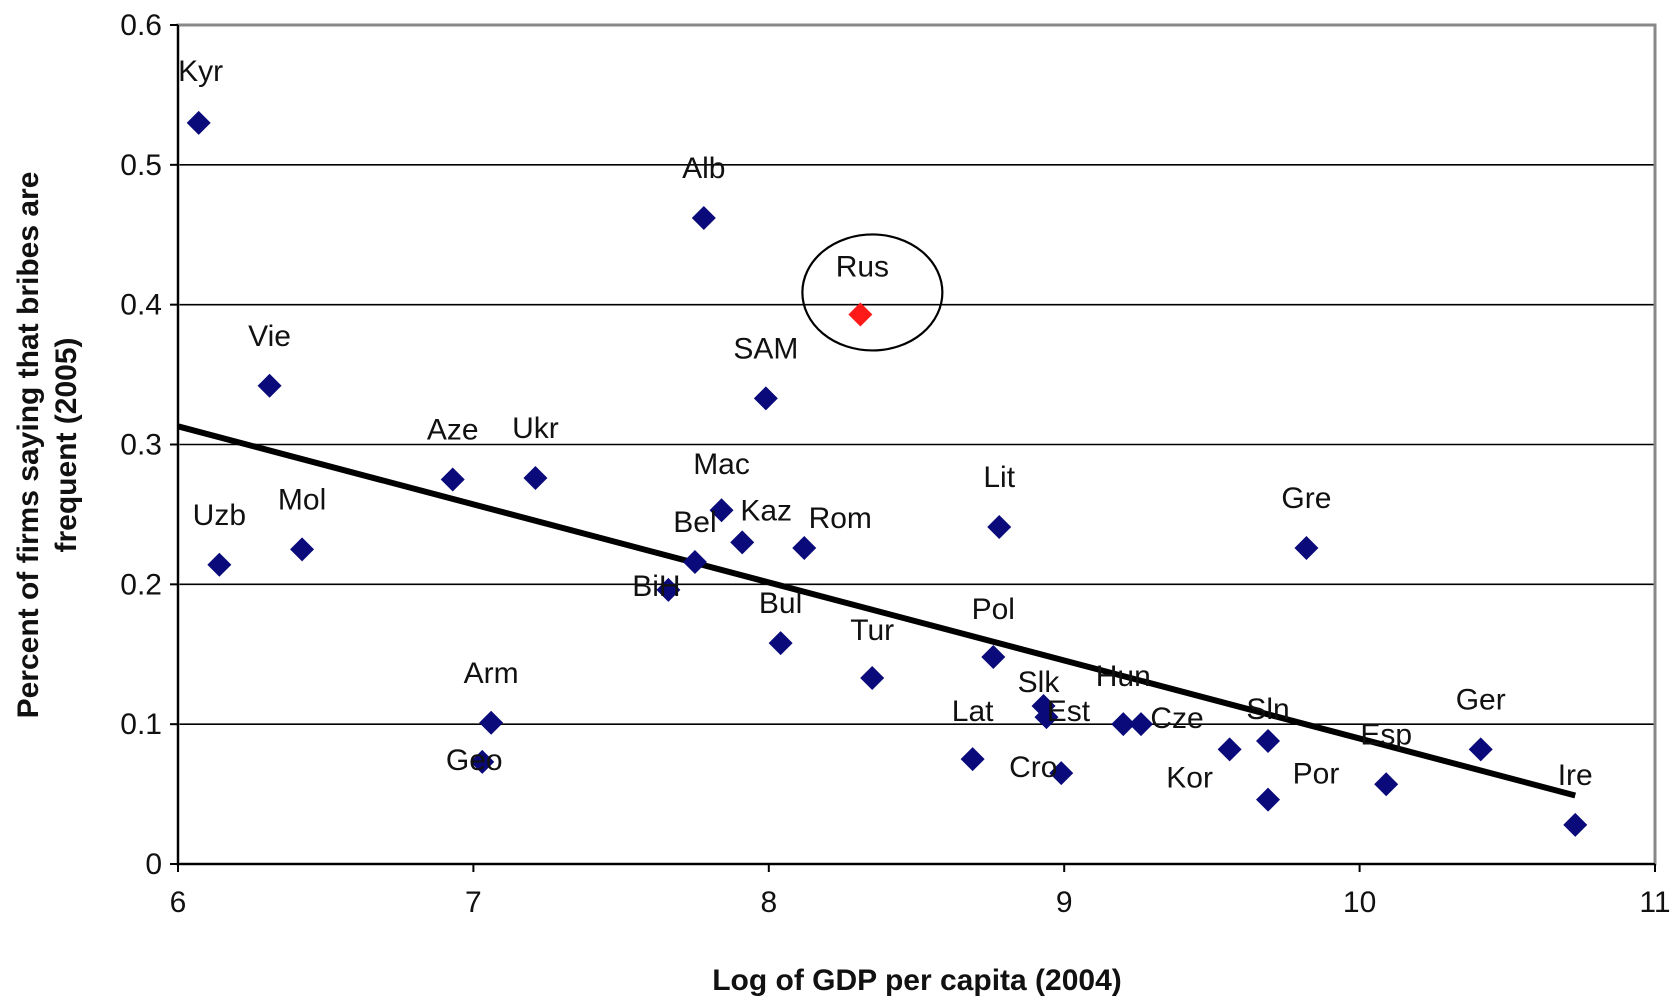 The height and width of the screenshot is (1008, 1671). Describe the element at coordinates (141, 724) in the screenshot. I see `y-tick-label-1: 0.1` at that location.